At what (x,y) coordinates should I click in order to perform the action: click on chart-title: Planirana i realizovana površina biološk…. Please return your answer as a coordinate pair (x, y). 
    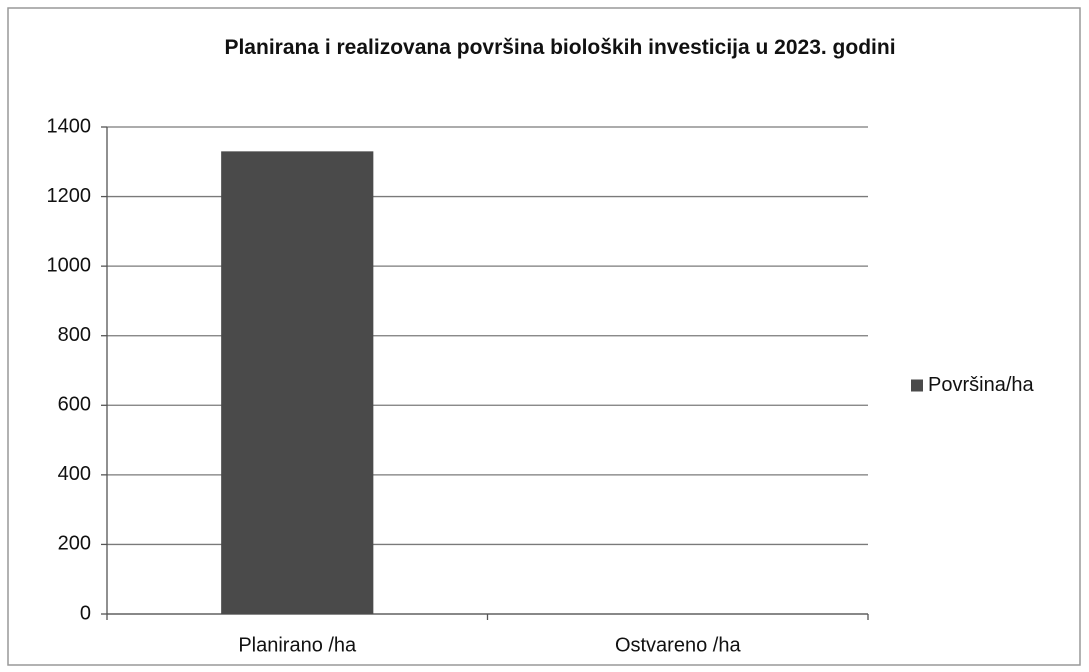
    Looking at the image, I should click on (560, 47).